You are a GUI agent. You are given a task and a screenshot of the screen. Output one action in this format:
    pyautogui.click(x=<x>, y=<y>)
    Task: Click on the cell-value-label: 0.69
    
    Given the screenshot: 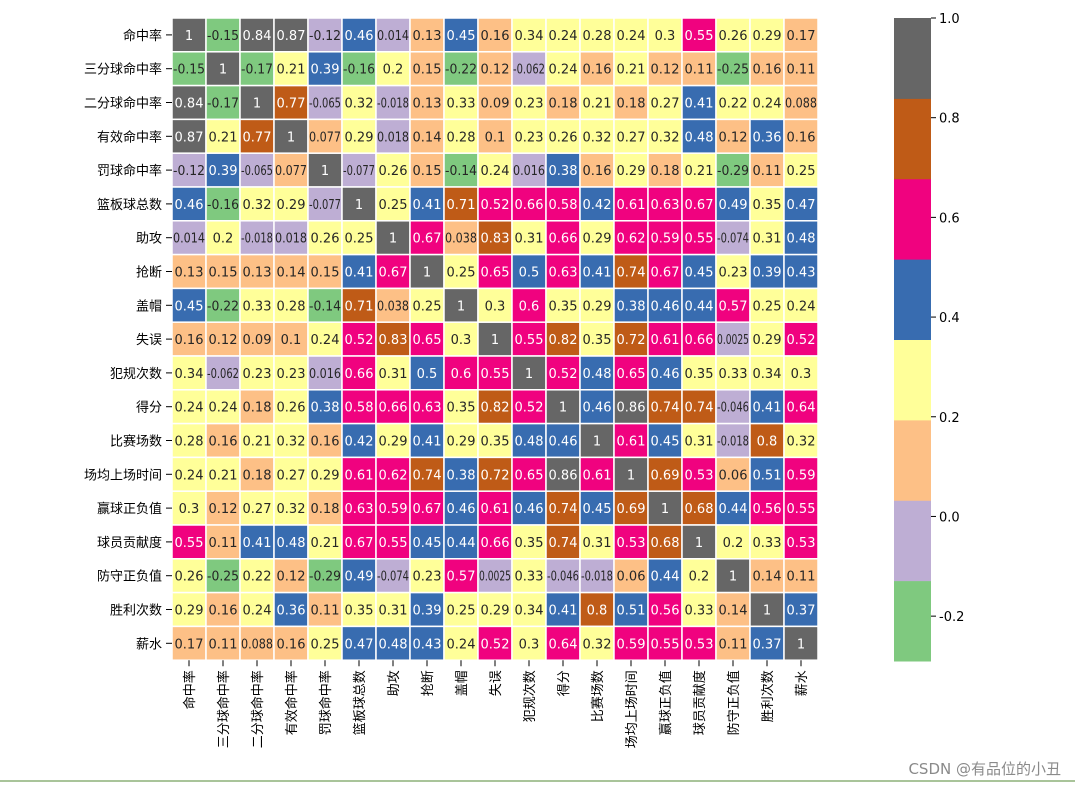 What is the action you would take?
    pyautogui.click(x=631, y=509)
    